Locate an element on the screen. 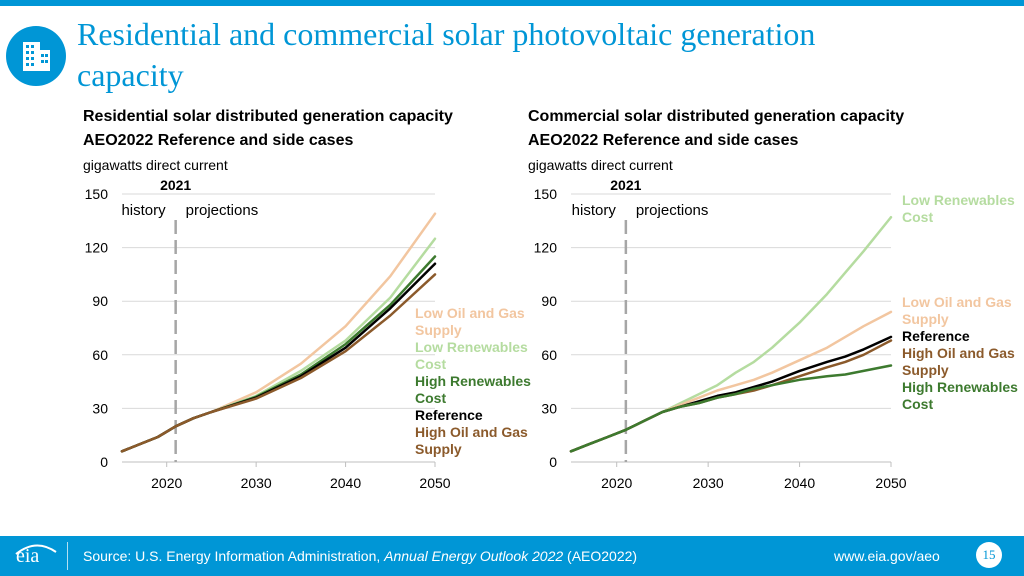  residential-x-tick-label: 2030 is located at coordinates (256, 483).